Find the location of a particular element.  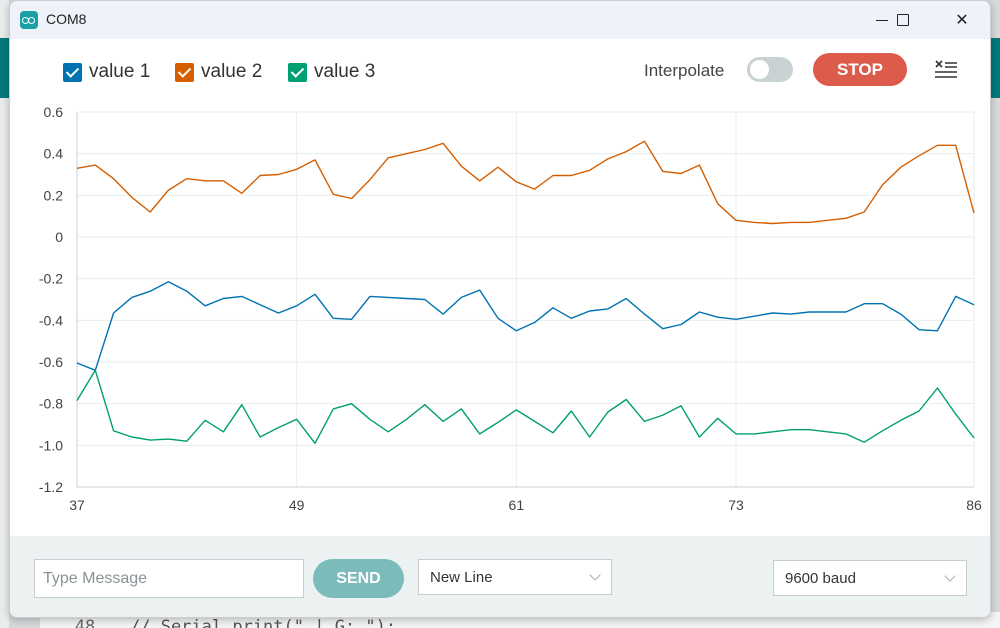

clear-list-icon is located at coordinates (946, 70).